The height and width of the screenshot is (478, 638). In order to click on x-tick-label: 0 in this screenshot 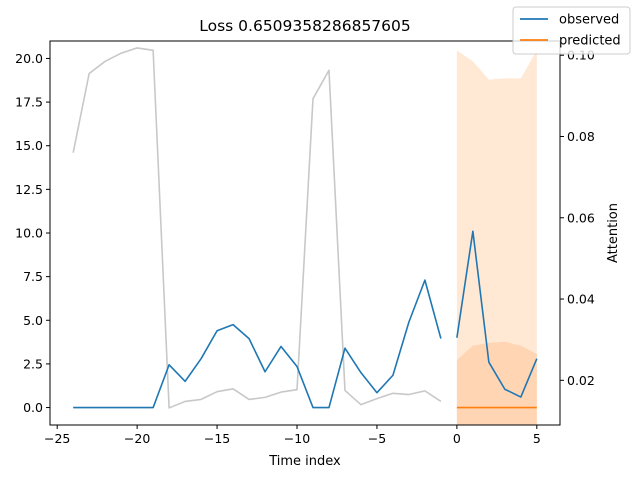, I will do `click(457, 438)`.